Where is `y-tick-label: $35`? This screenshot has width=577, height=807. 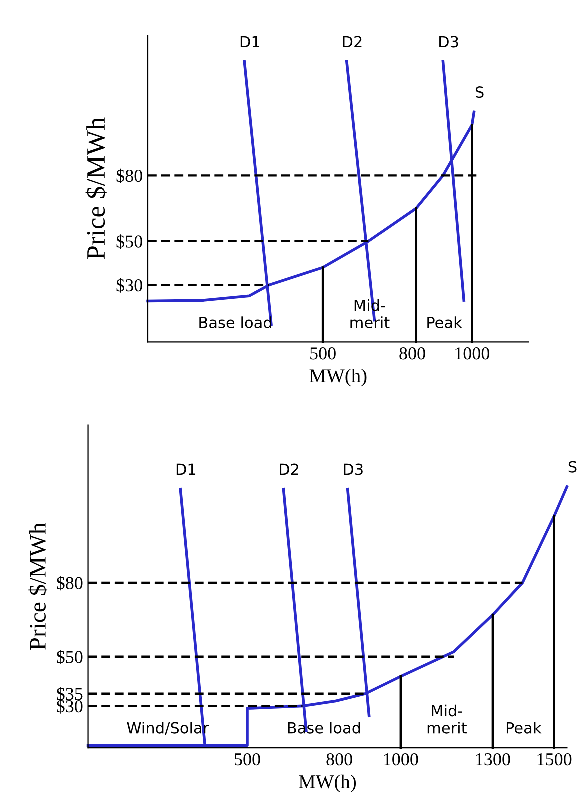 y-tick-label: $35 is located at coordinates (70, 694).